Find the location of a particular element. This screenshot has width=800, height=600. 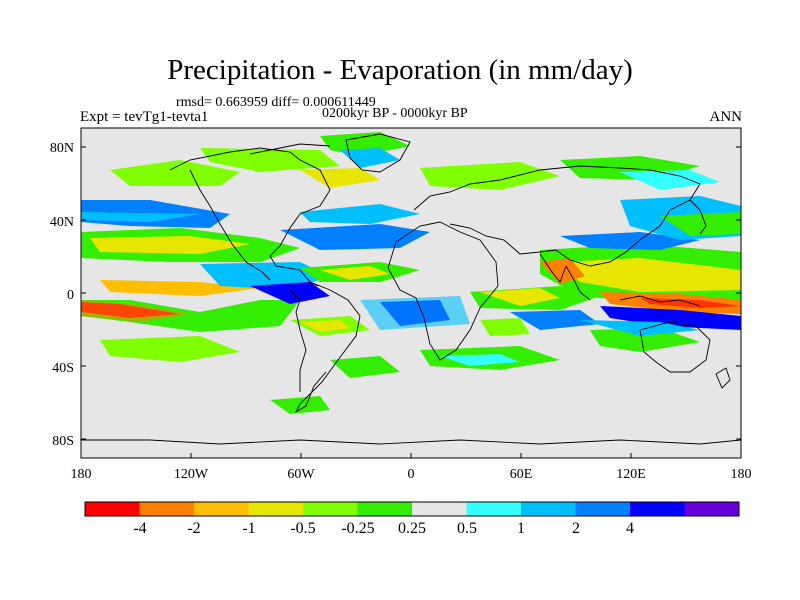

stats-text: rmsd= 0.663959 diff= 0.000611449 is located at coordinates (276, 102).